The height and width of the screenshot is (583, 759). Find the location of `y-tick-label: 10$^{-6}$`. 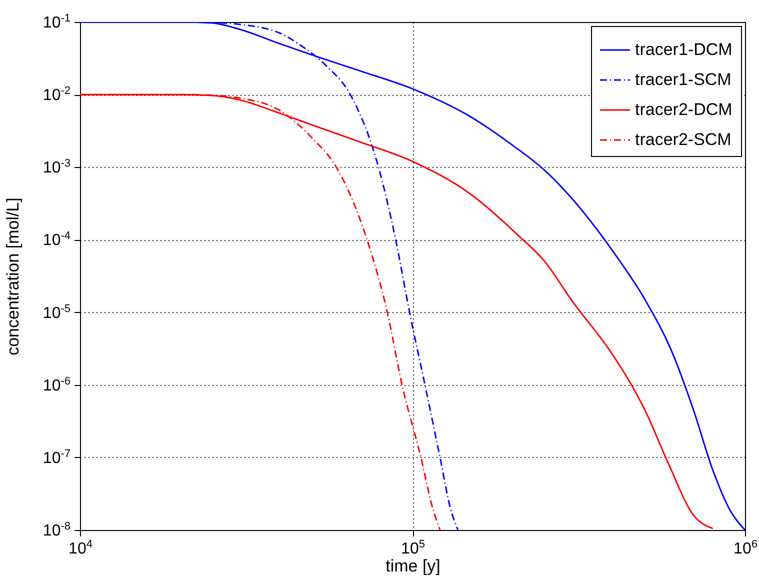

y-tick-label: 10$^{-6}$ is located at coordinates (56, 384).